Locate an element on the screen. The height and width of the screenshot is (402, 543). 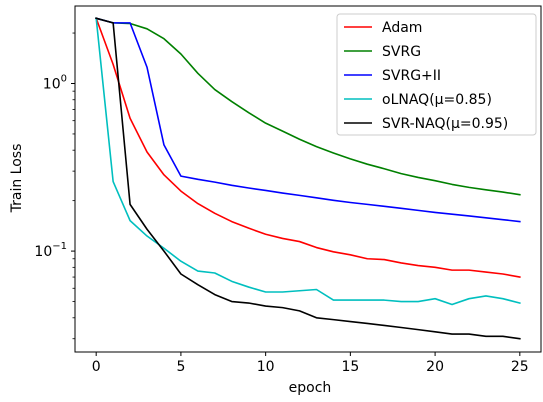
legend-label-4: SVR-NAQ(μ=0.95) is located at coordinates (445, 124).